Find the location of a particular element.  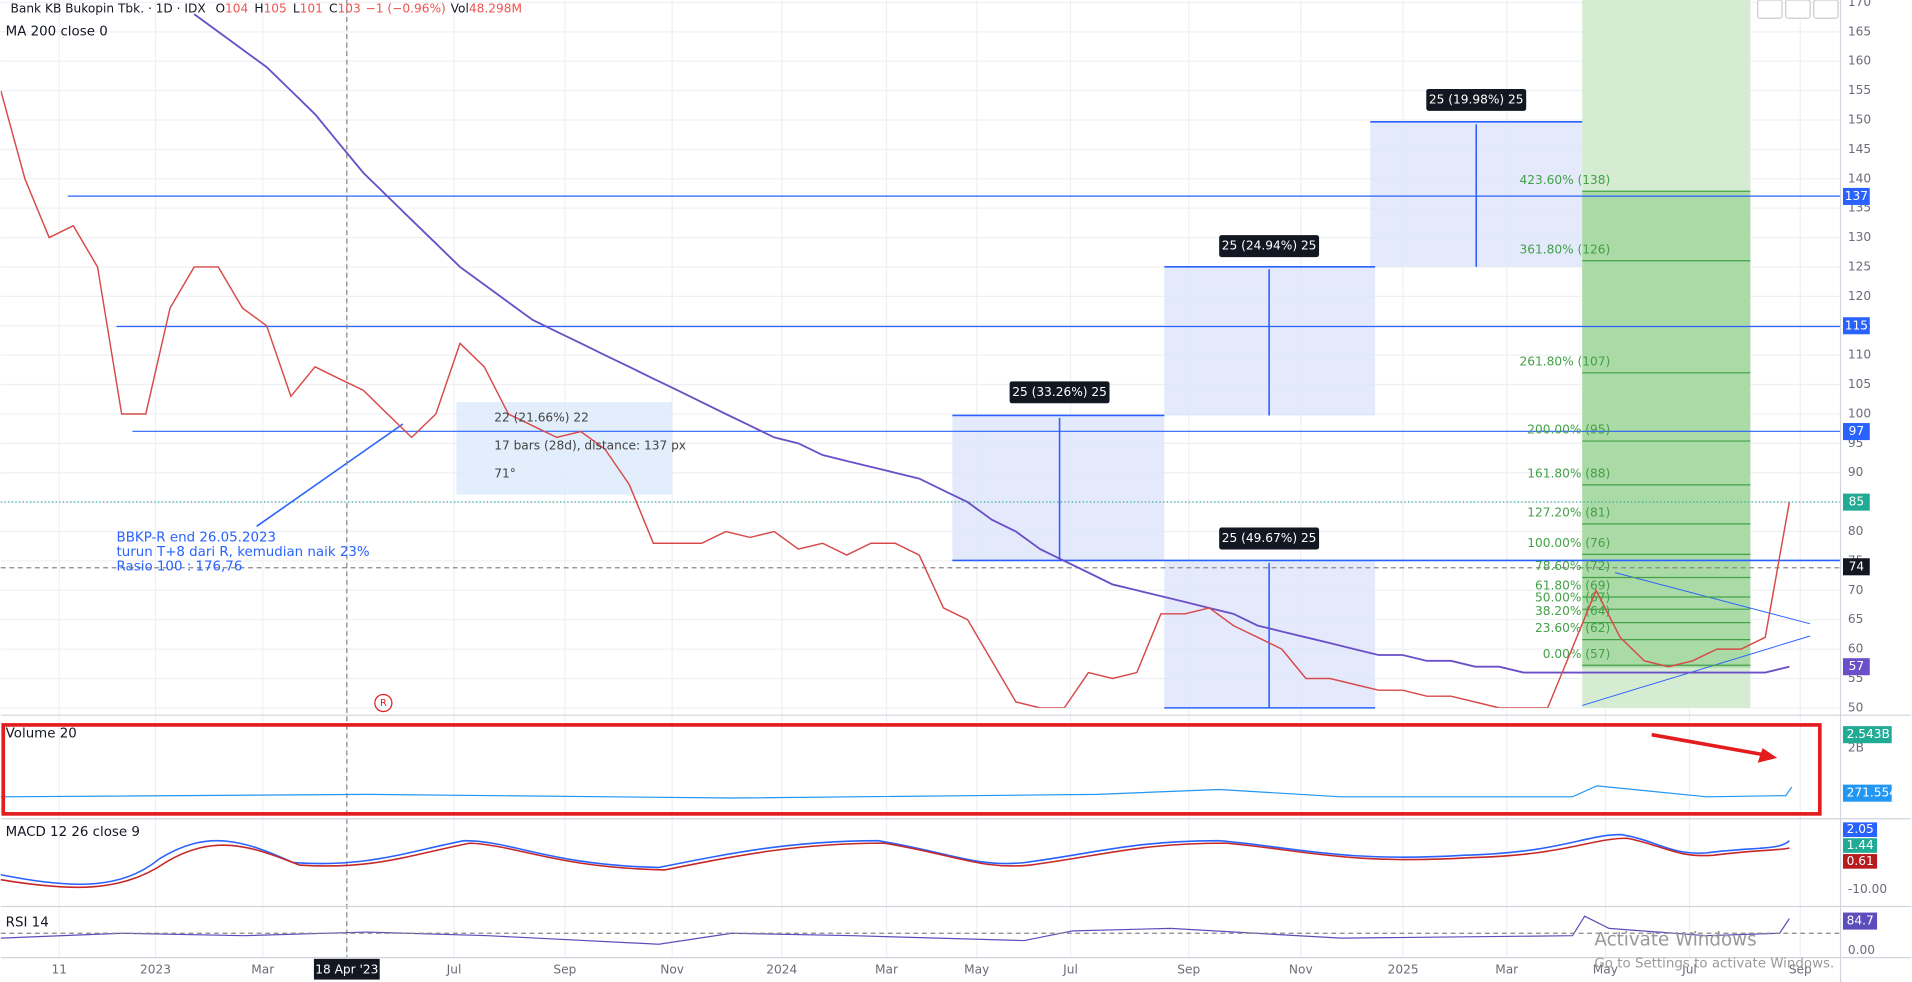

header-text: H is located at coordinates (258, 8).